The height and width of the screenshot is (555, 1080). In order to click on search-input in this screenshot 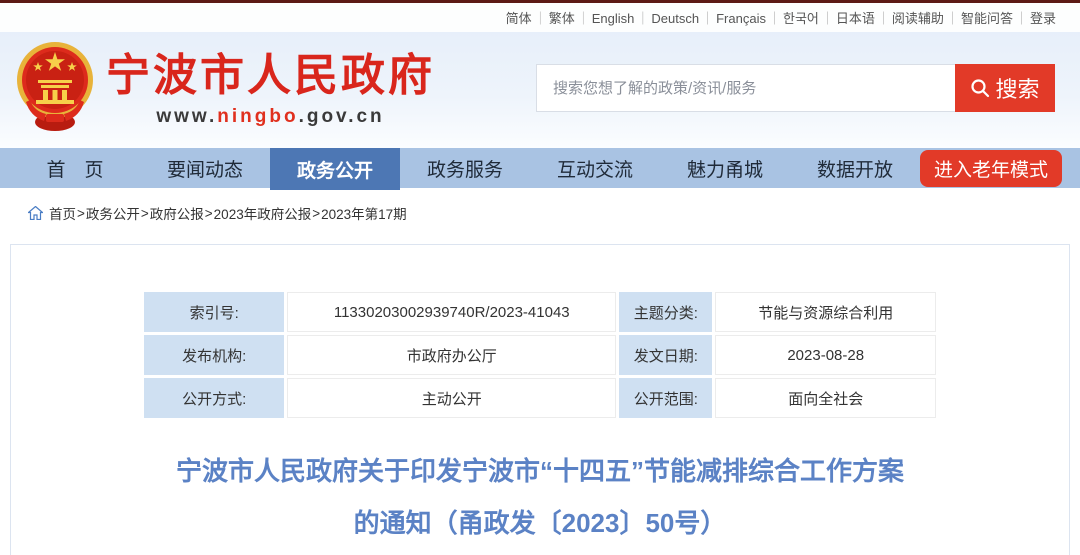, I will do `click(745, 88)`.